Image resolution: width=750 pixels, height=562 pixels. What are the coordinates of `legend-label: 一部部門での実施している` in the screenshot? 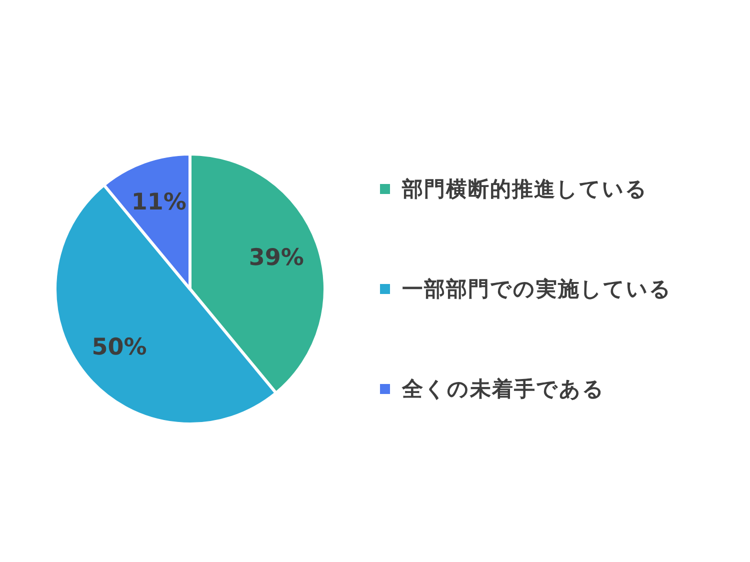 It's located at (537, 289).